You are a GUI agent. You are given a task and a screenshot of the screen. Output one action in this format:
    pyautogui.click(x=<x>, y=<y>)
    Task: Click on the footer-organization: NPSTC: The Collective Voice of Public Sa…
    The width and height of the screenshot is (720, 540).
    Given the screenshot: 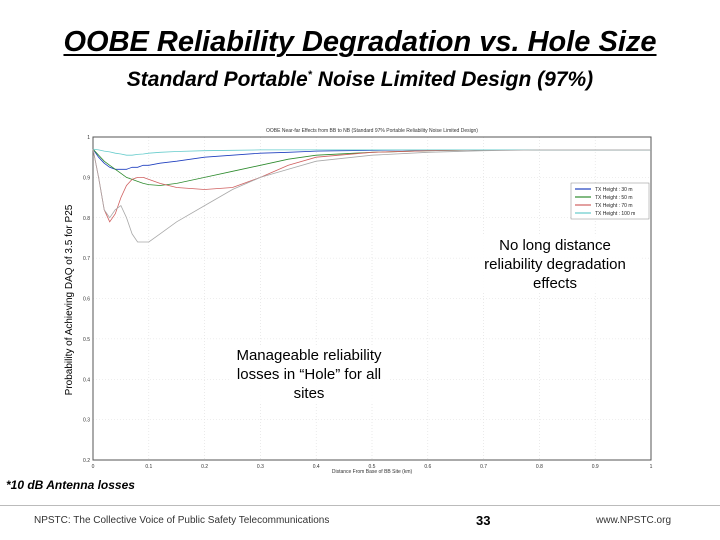 What is the action you would take?
    pyautogui.click(x=182, y=520)
    